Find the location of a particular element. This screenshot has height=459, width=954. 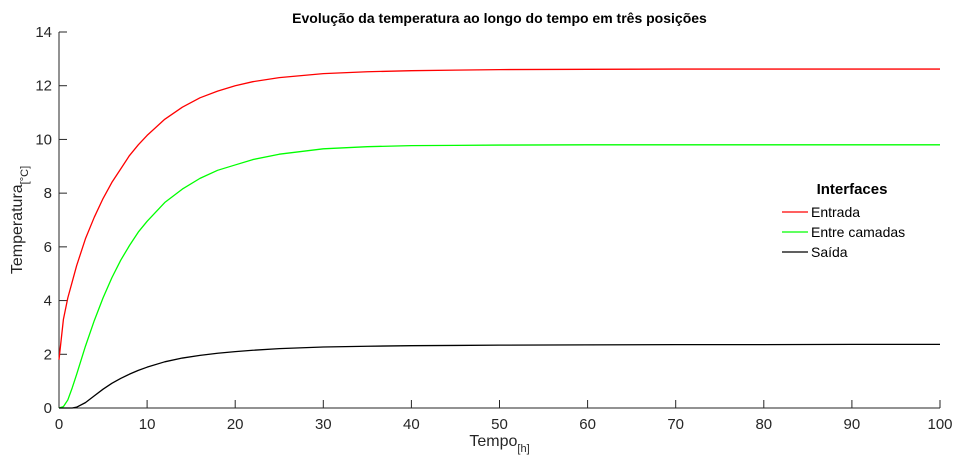

y-tick-label: 2 is located at coordinates (48, 354).